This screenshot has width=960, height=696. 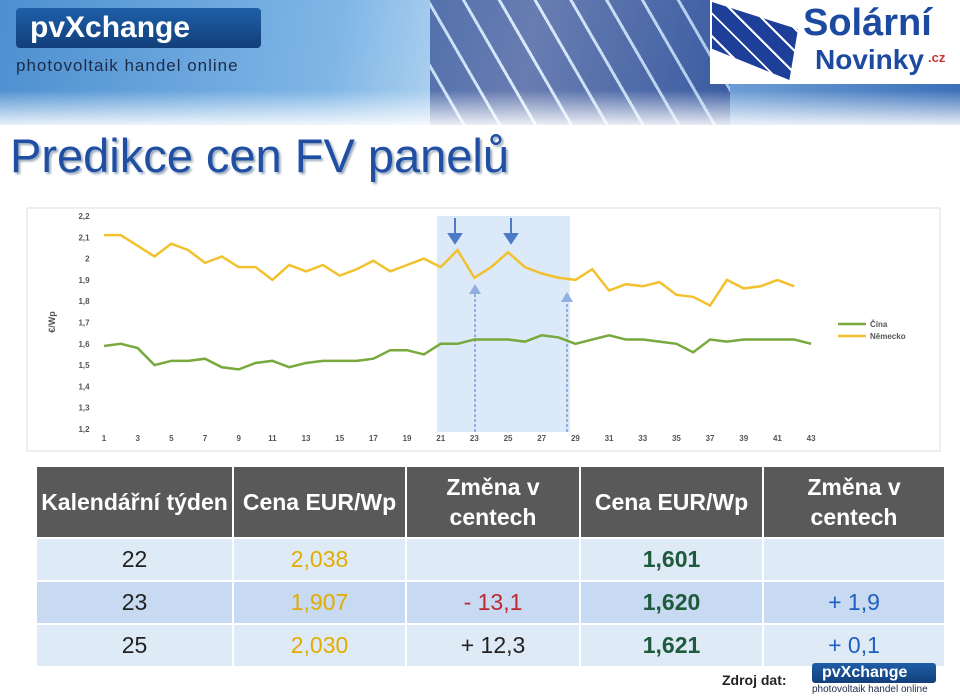 I want to click on table-row: 25 2,030 + 12,3 1,621 + 0,1, so click(x=490, y=645).